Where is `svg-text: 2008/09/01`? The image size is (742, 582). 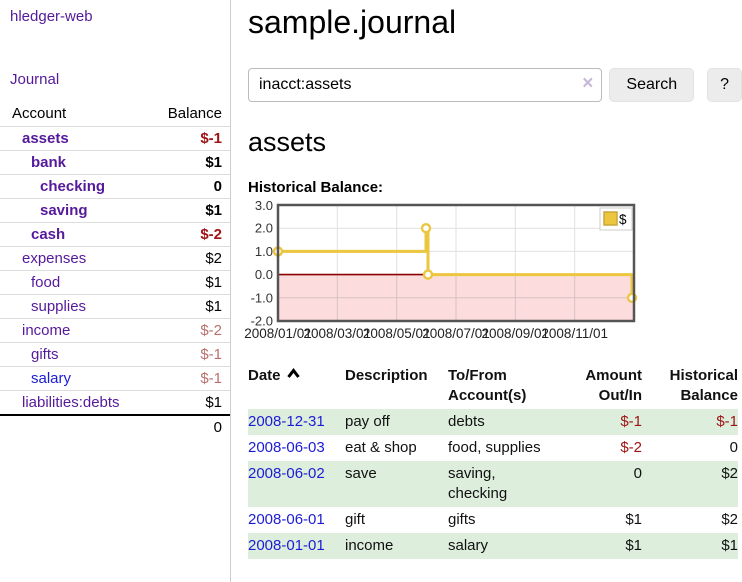 svg-text: 2008/09/01 is located at coordinates (516, 333).